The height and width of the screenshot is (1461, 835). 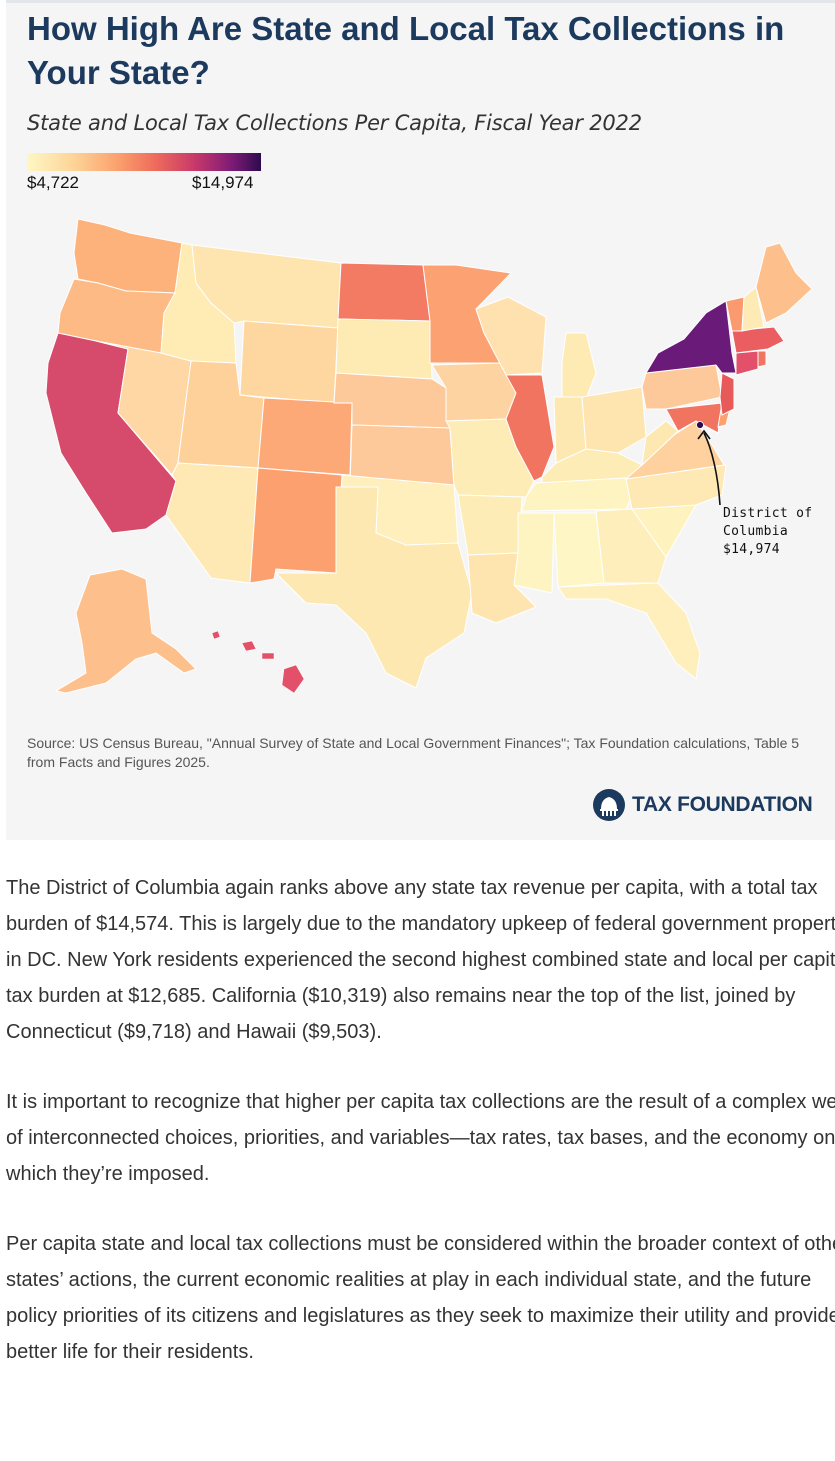 I want to click on state-alabama, so click(x=579, y=550).